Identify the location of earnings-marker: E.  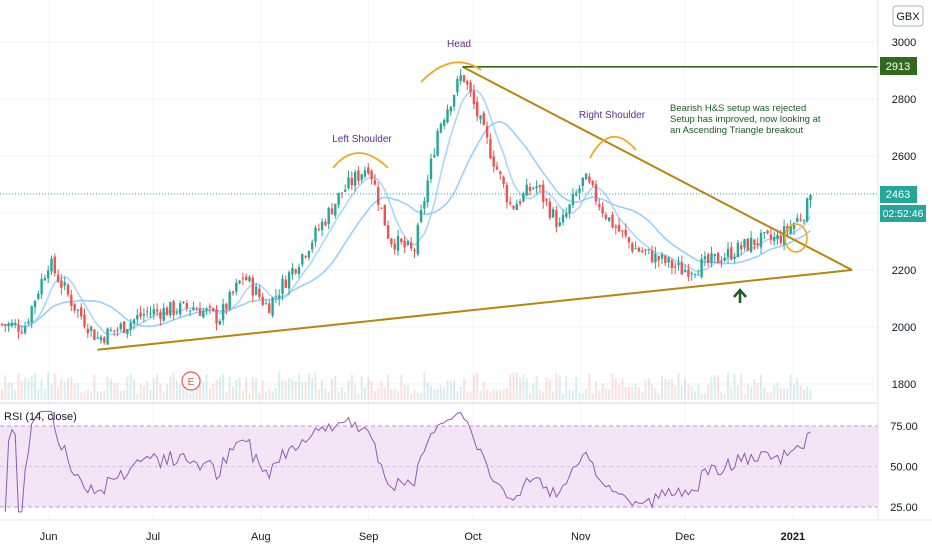
(191, 381).